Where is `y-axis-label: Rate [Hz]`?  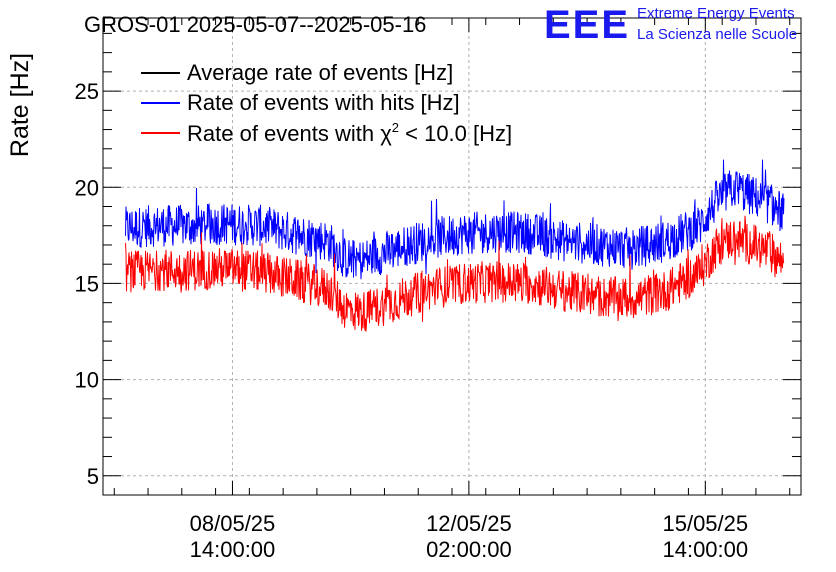
y-axis-label: Rate [Hz] is located at coordinates (20, 105).